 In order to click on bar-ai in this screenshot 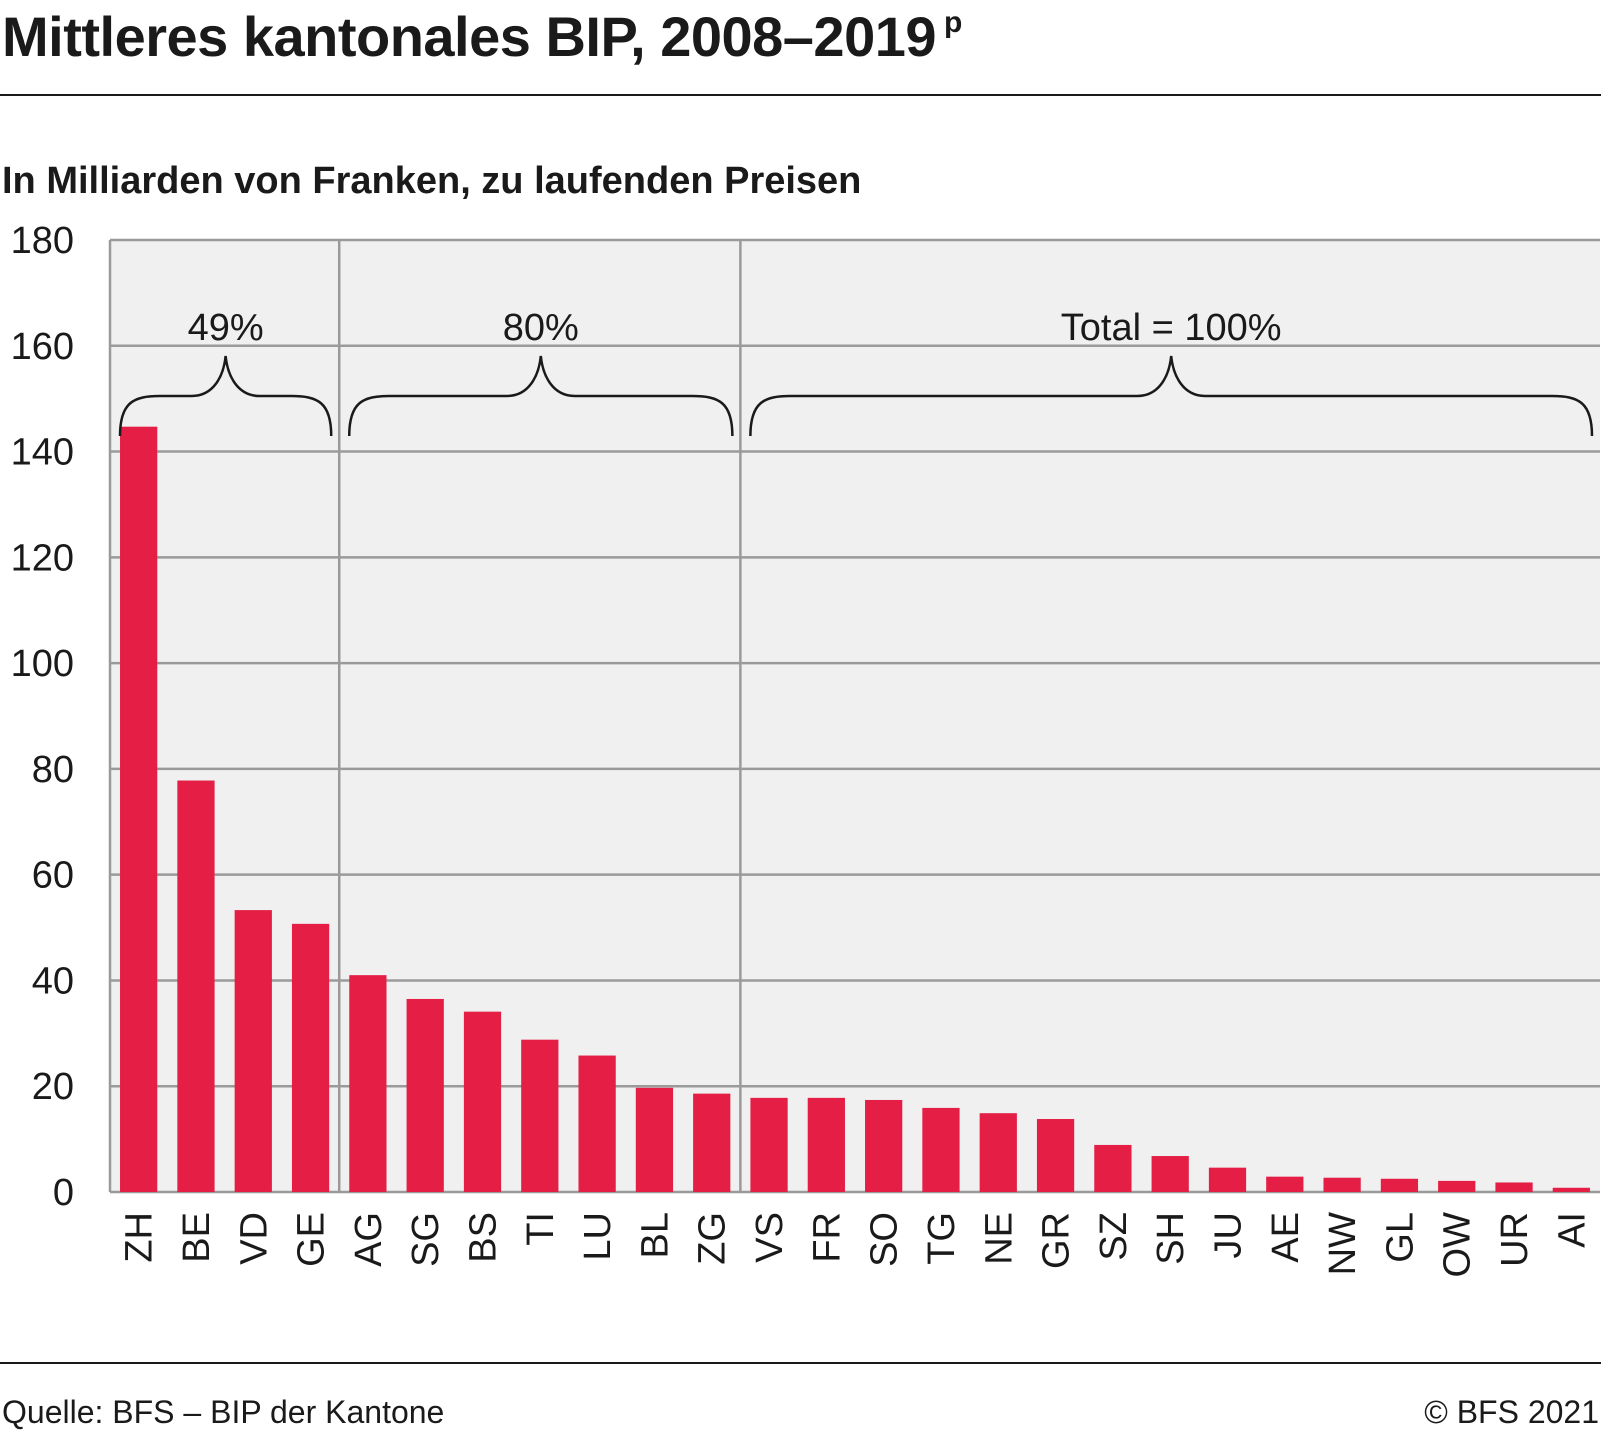, I will do `click(1571, 1189)`.